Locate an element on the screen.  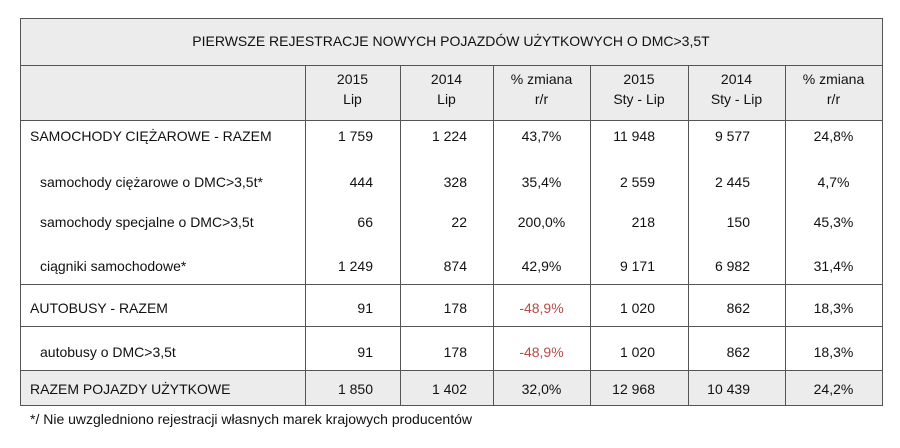
row-label: autobusy o DMC>3,5t is located at coordinates (108, 352).